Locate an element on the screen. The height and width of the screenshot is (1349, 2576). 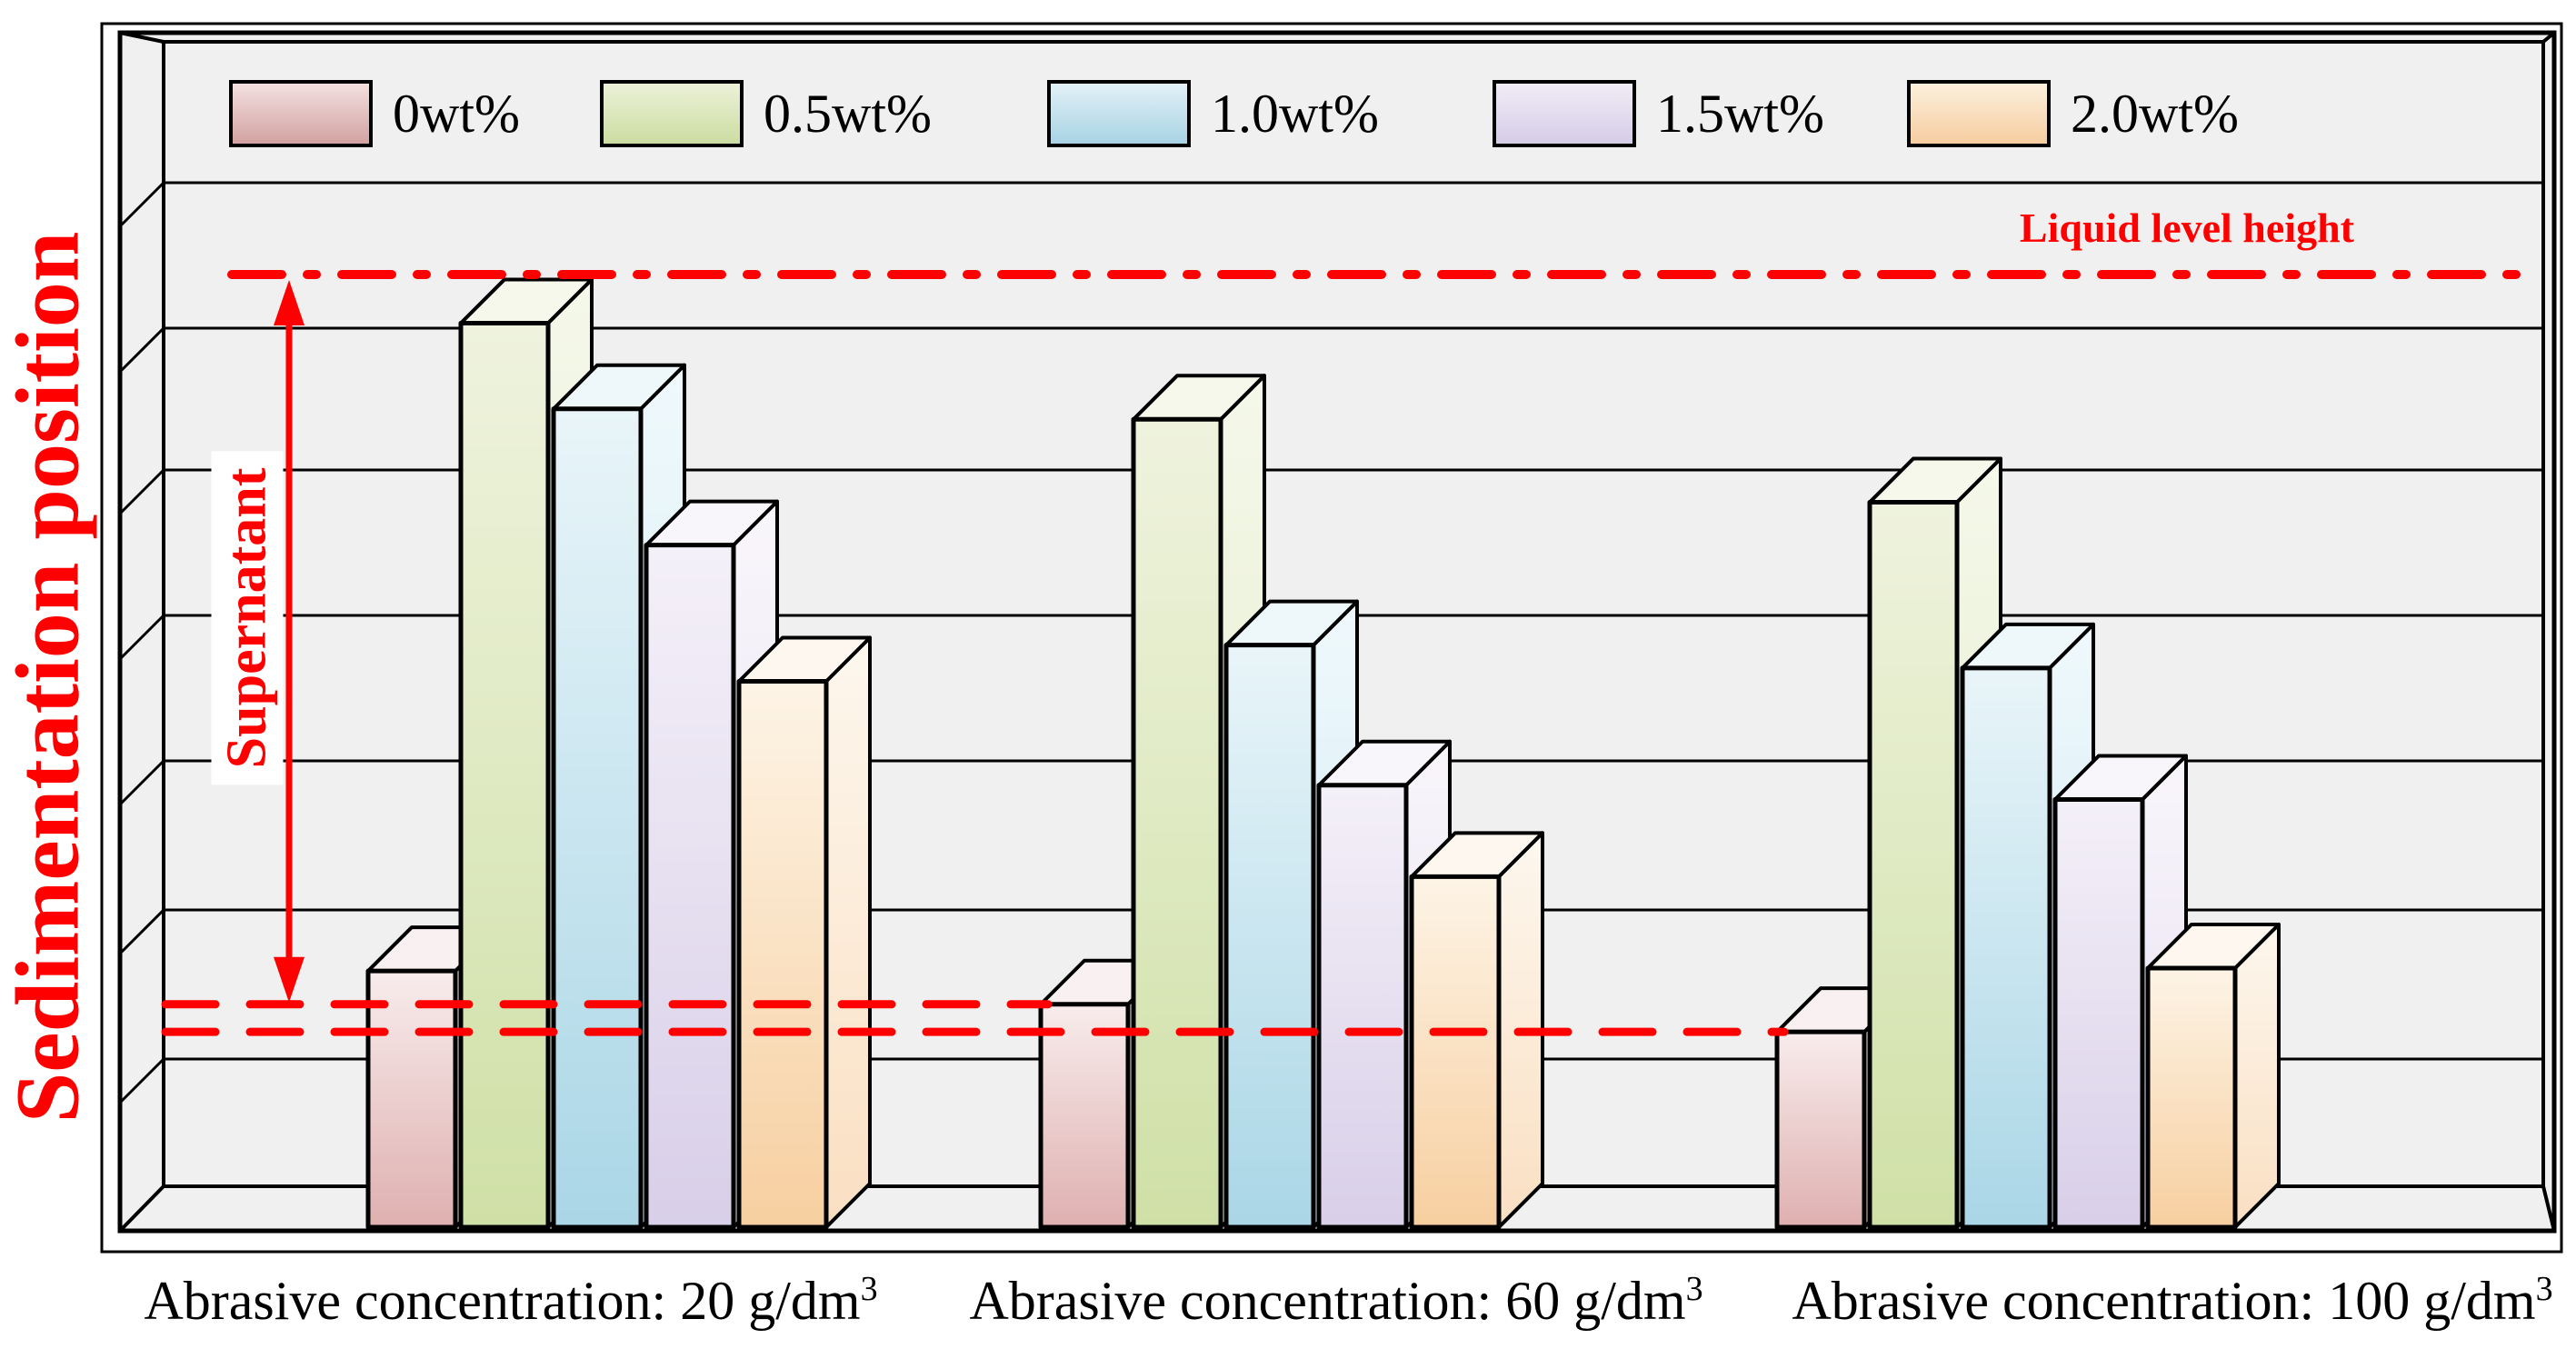
liquid-level-label: Liquid level height is located at coordinates (2186, 228).